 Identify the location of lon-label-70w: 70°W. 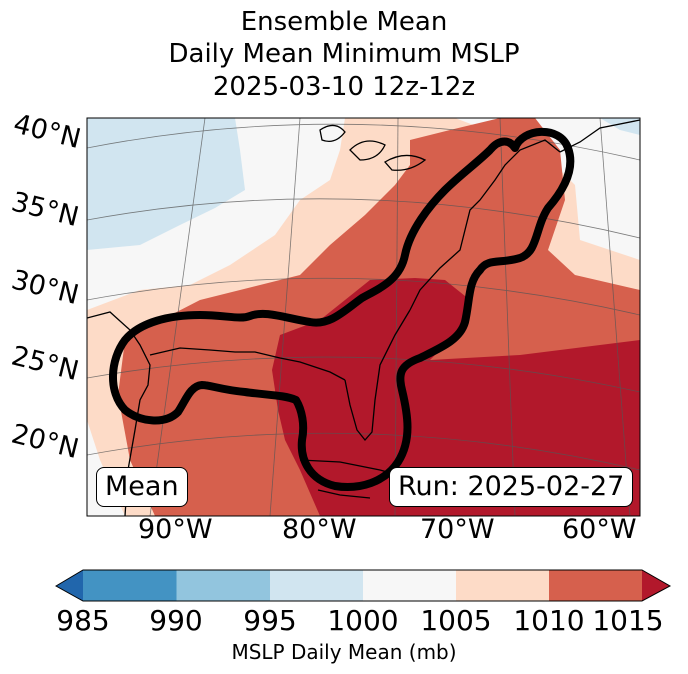
(457, 529).